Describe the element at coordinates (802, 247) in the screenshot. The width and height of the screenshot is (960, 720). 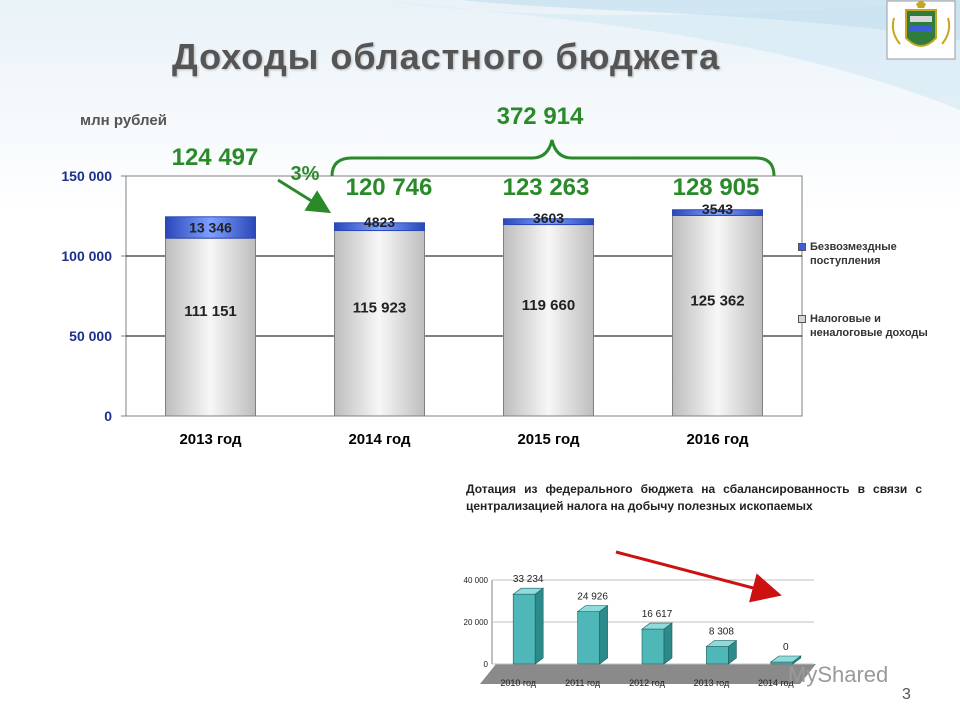
I see `legend-swatch-transfers` at that location.